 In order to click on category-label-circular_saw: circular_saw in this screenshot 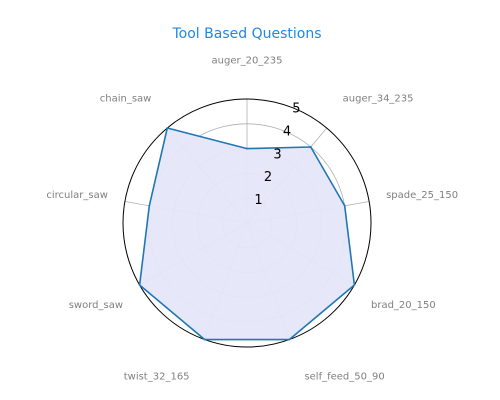, I will do `click(77, 195)`.